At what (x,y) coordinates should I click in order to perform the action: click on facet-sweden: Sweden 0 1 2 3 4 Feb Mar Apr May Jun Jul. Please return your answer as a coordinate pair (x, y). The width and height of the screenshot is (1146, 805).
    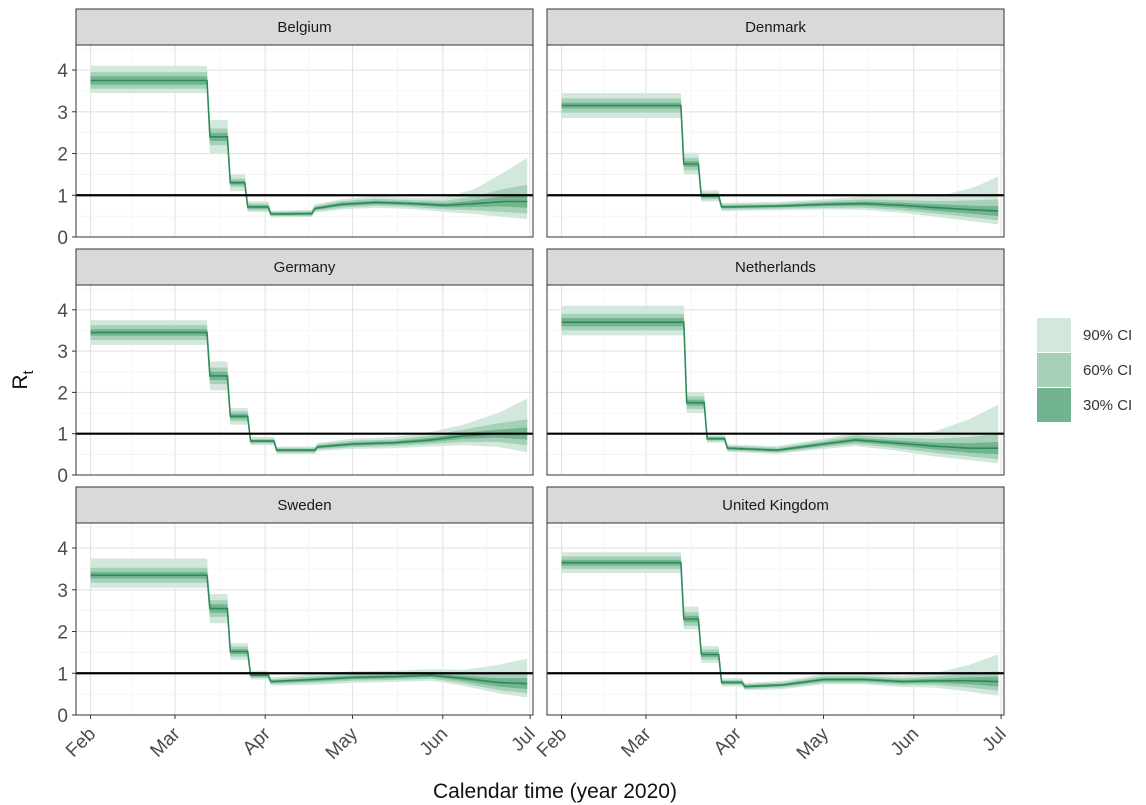
    Looking at the image, I should click on (298, 625).